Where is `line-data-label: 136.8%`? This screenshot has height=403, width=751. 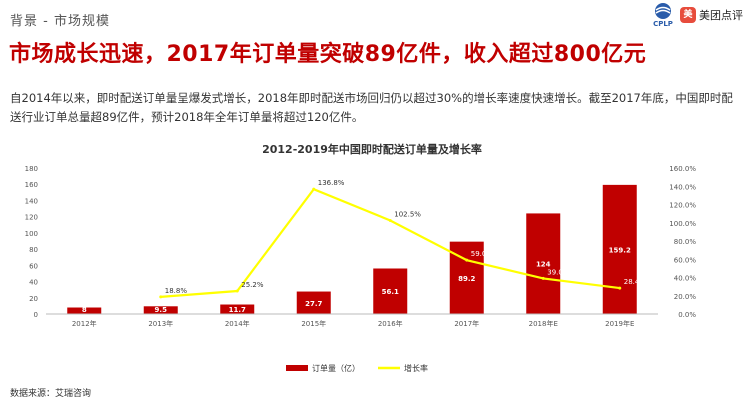 line-data-label: 136.8% is located at coordinates (331, 183).